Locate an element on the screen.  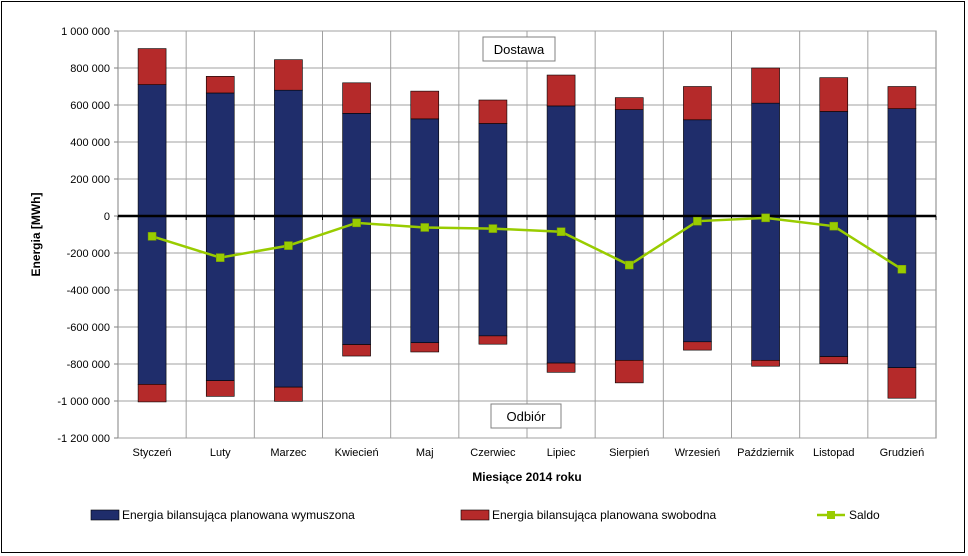
legend-label-swobodna: Energia bilansująca planowana swobodna is located at coordinates (604, 515).